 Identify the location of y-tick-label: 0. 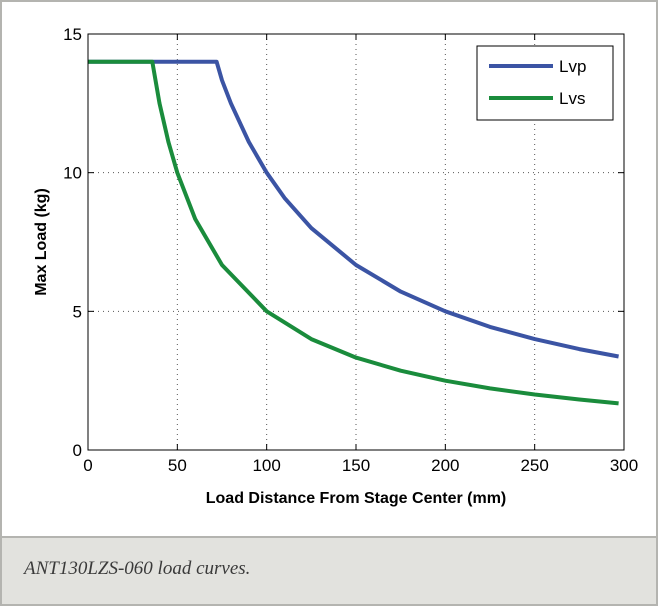
(77, 450).